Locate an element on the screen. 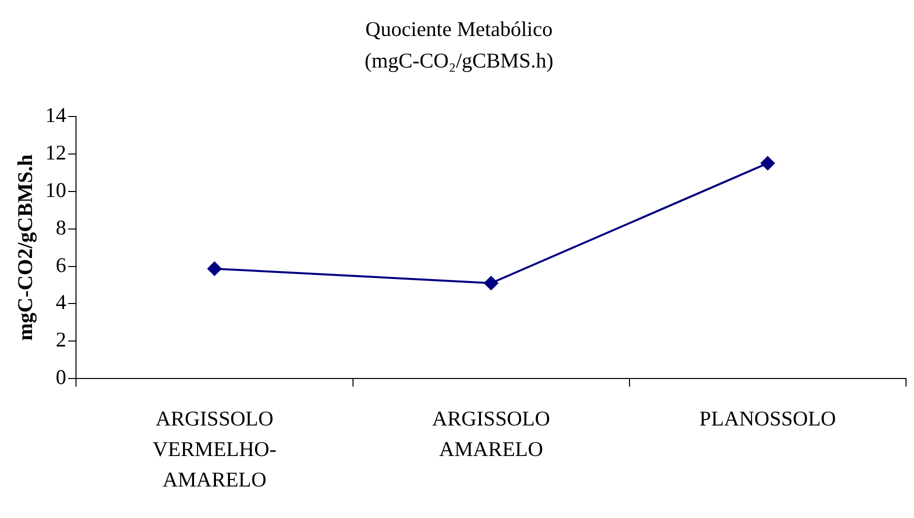  chart-title: Quociente Metabólico is located at coordinates (459, 29).